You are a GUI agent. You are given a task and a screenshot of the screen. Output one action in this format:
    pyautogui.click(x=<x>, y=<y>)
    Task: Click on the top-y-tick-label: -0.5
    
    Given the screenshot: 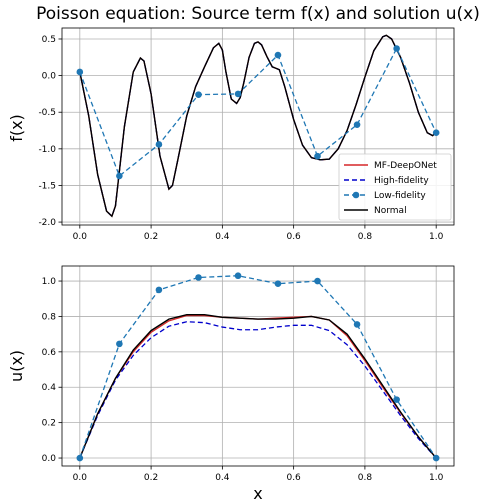 What is the action you would take?
    pyautogui.click(x=47, y=113)
    